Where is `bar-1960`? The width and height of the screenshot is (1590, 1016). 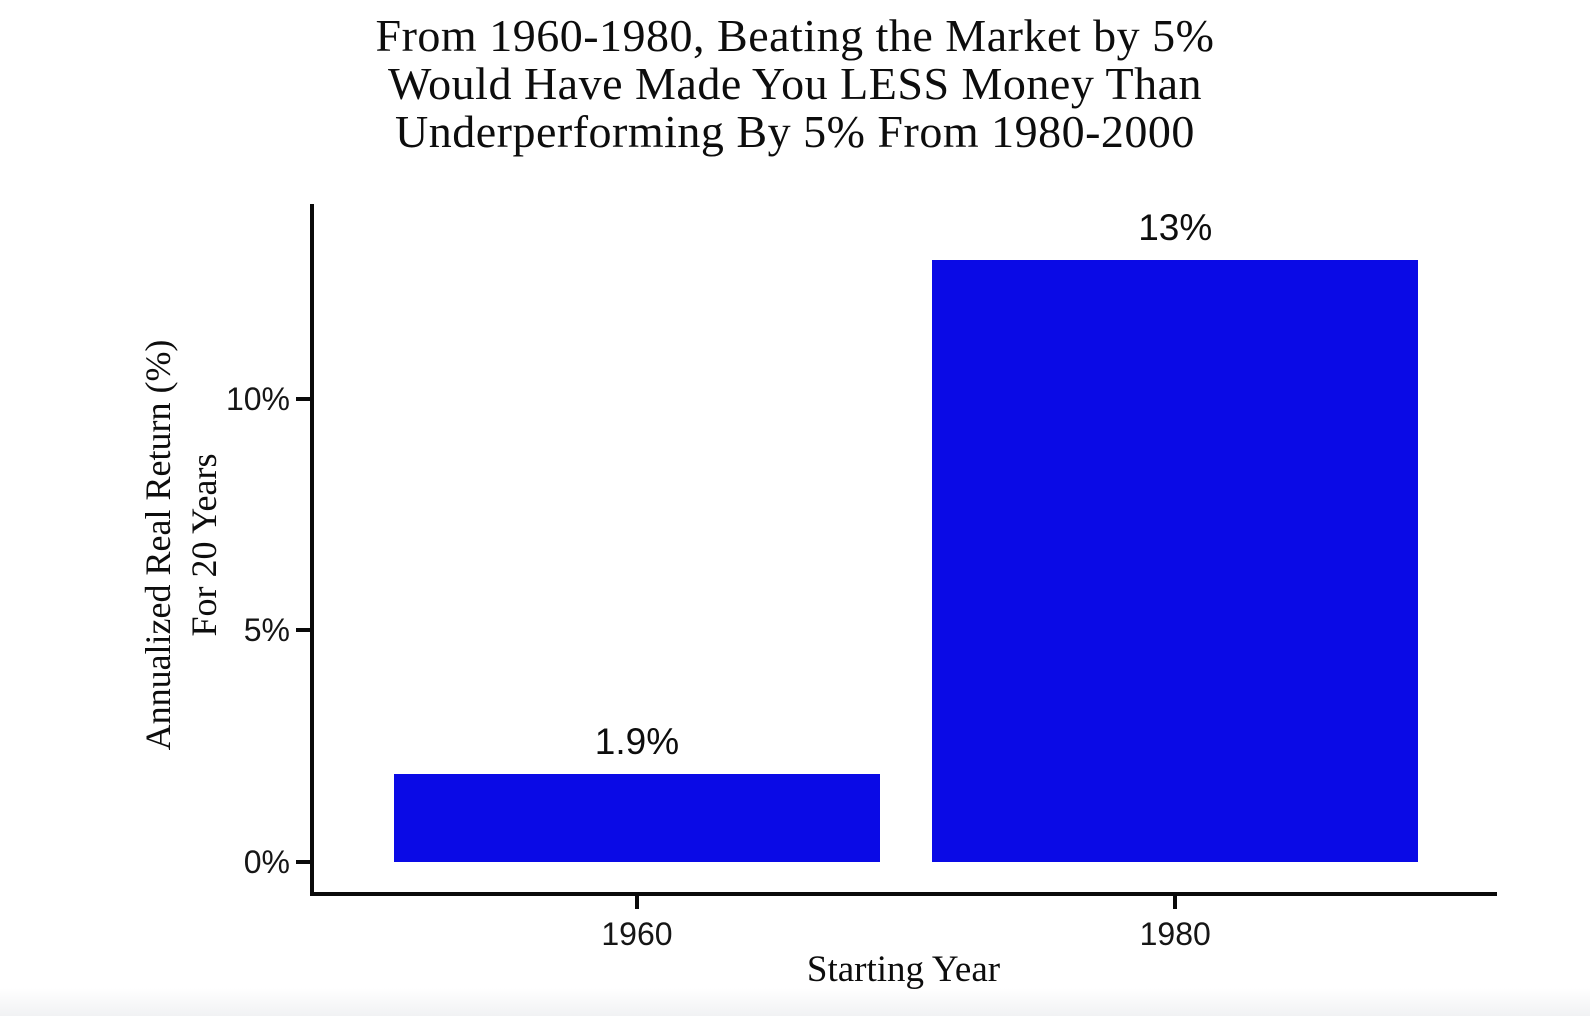 bar-1960 is located at coordinates (637, 817).